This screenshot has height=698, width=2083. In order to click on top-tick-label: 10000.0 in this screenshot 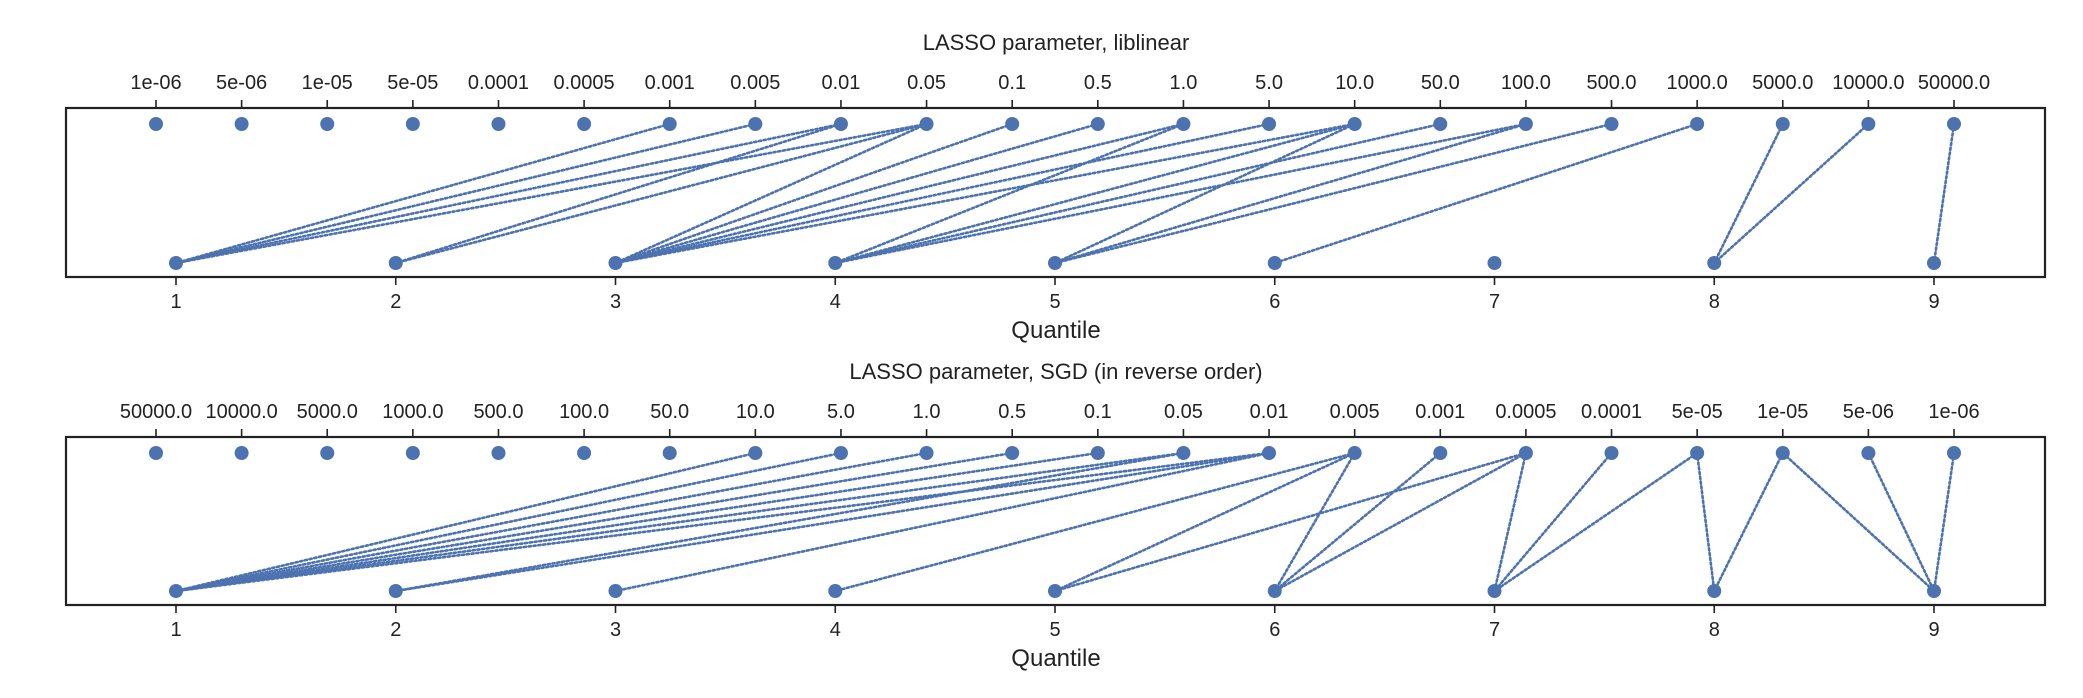, I will do `click(1868, 83)`.